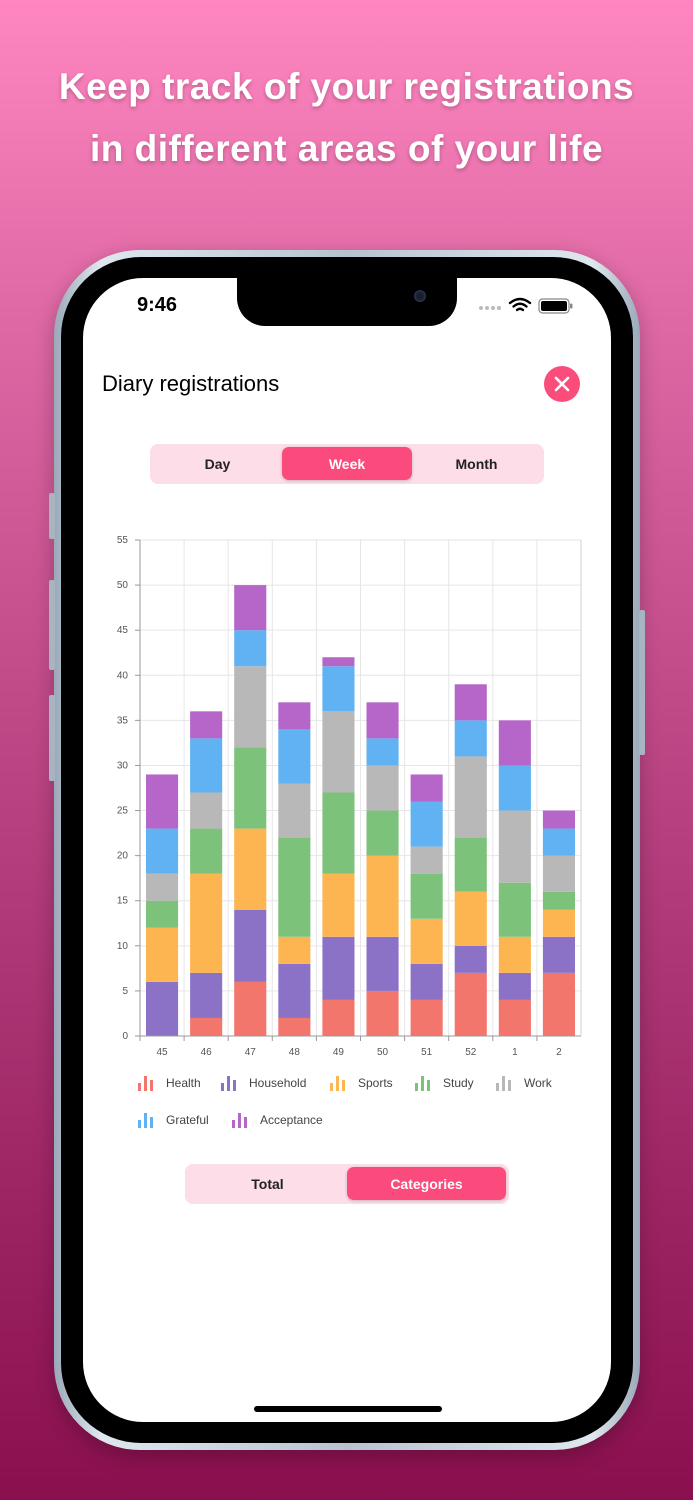 The width and height of the screenshot is (693, 1500). Describe the element at coordinates (123, 765) in the screenshot. I see `y-tick-label: 30` at that location.